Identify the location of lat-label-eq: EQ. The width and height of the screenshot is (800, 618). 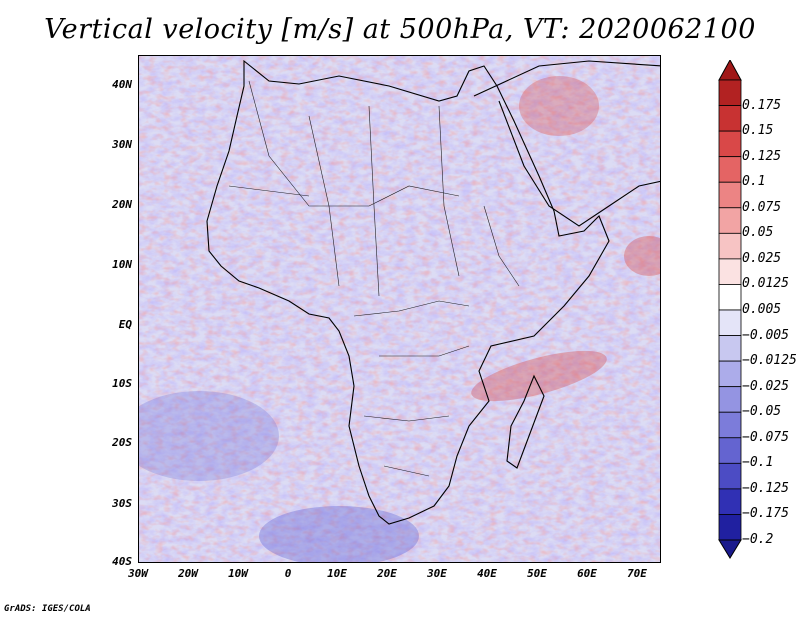
(125, 324).